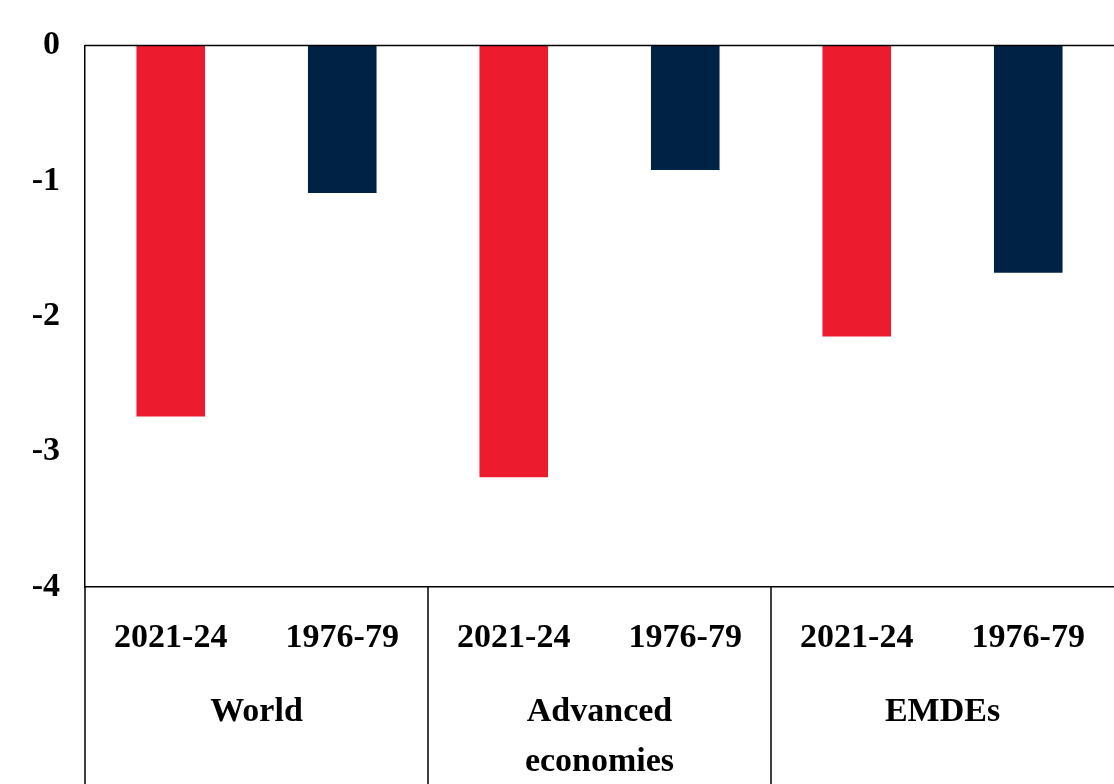 The width and height of the screenshot is (1114, 784). Describe the element at coordinates (45, 313) in the screenshot. I see `y-tick-label: -2` at that location.